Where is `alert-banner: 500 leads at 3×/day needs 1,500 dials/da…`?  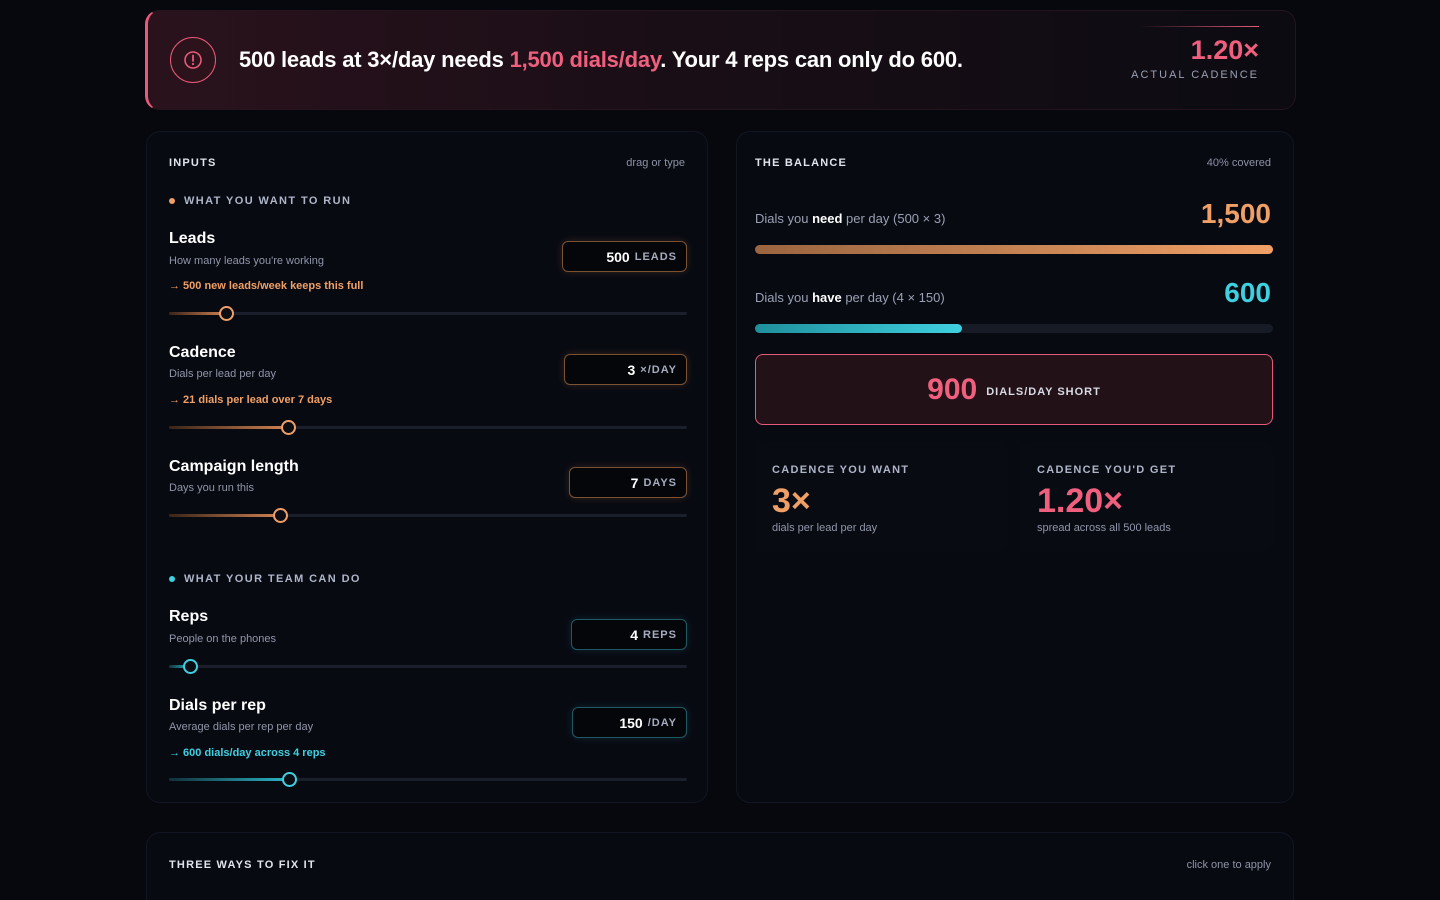 alert-banner: 500 leads at 3×/day needs 1,500 dials/da… is located at coordinates (720, 60).